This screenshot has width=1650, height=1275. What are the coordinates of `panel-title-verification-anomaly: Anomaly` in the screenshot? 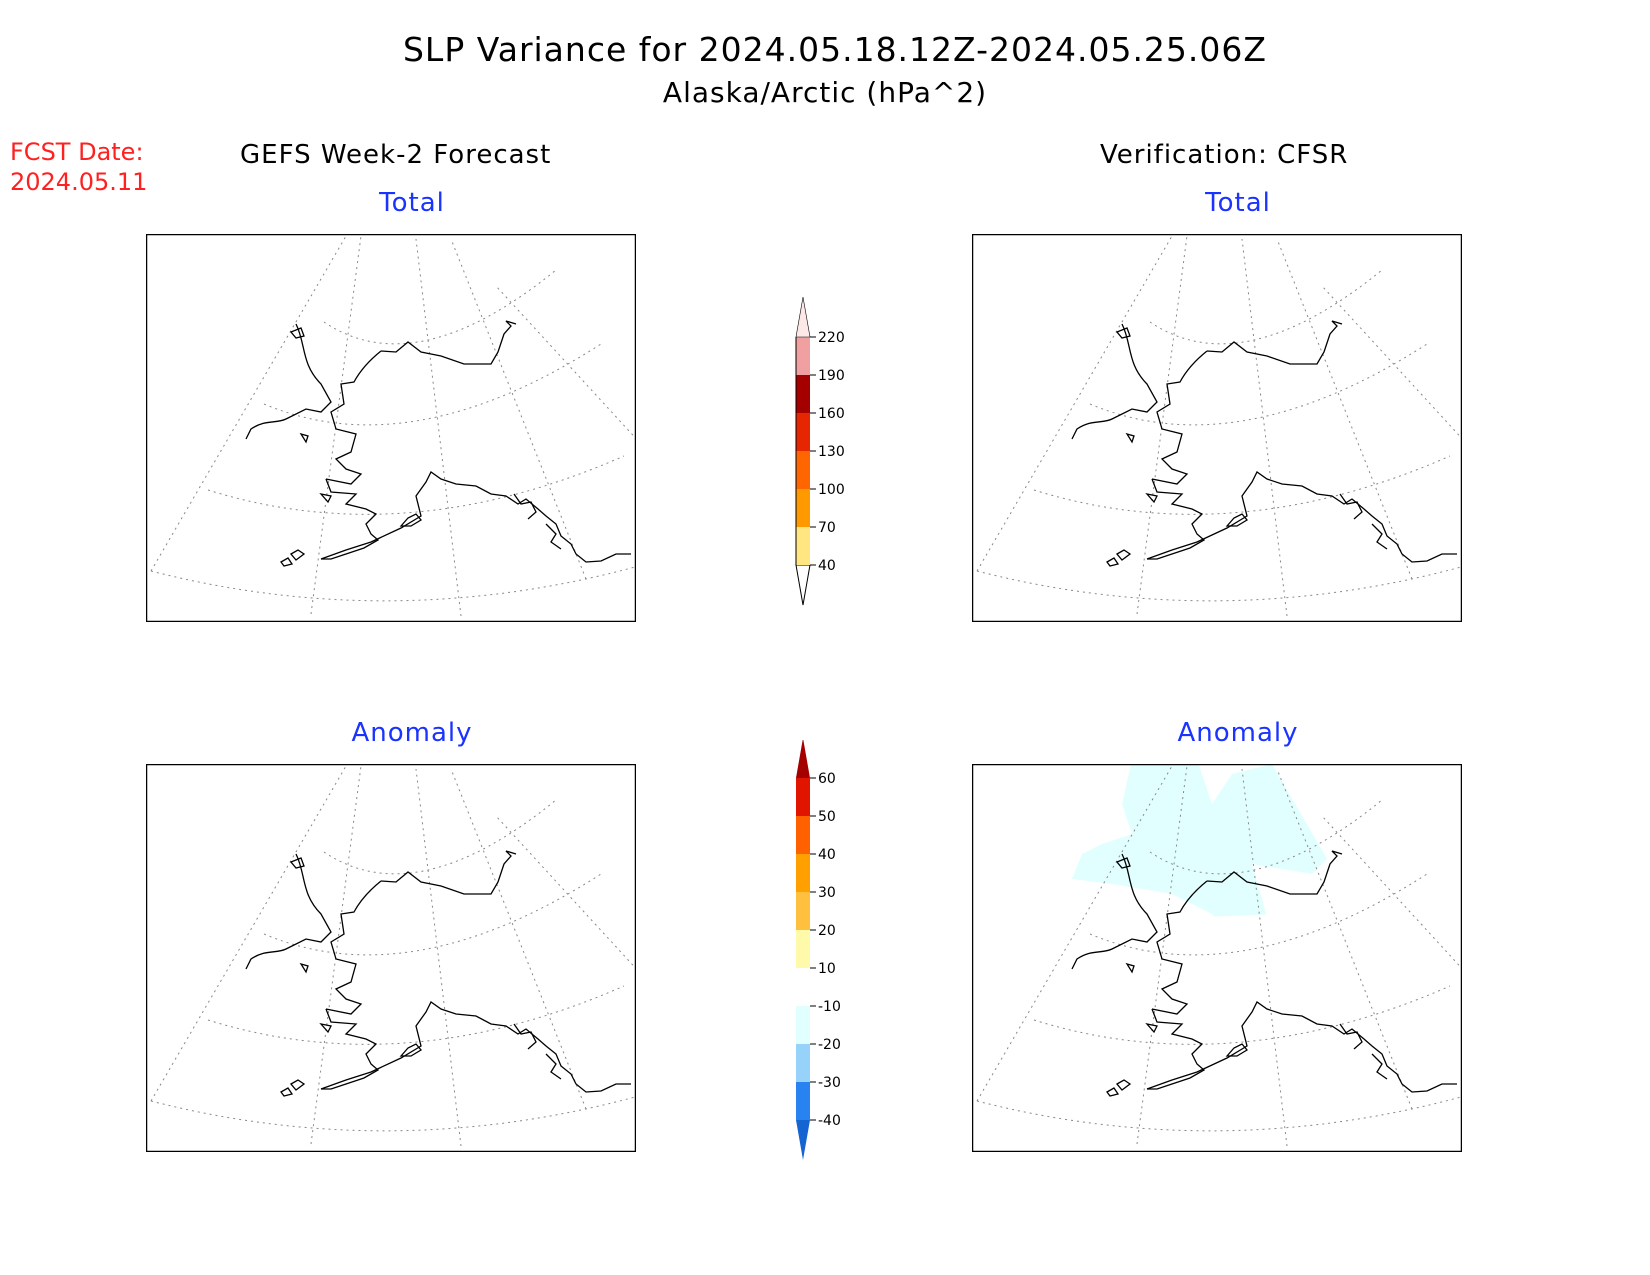 It's located at (1238, 733).